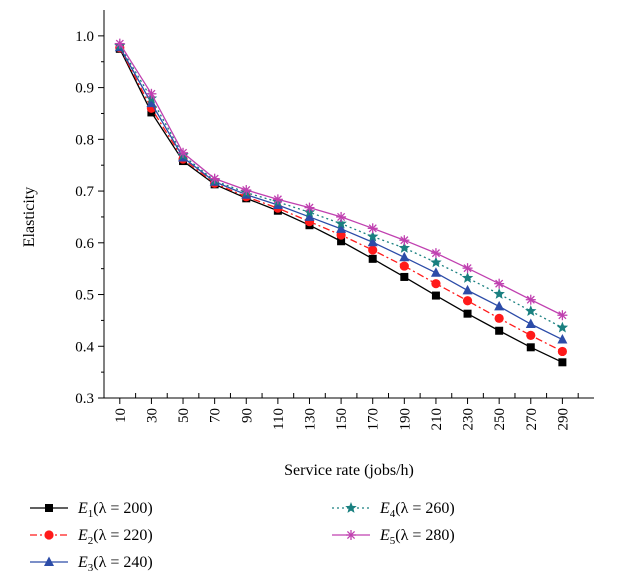 Image resolution: width=622 pixels, height=578 pixels. I want to click on x-axis-label: Service rate (jobs/h), so click(349, 470).